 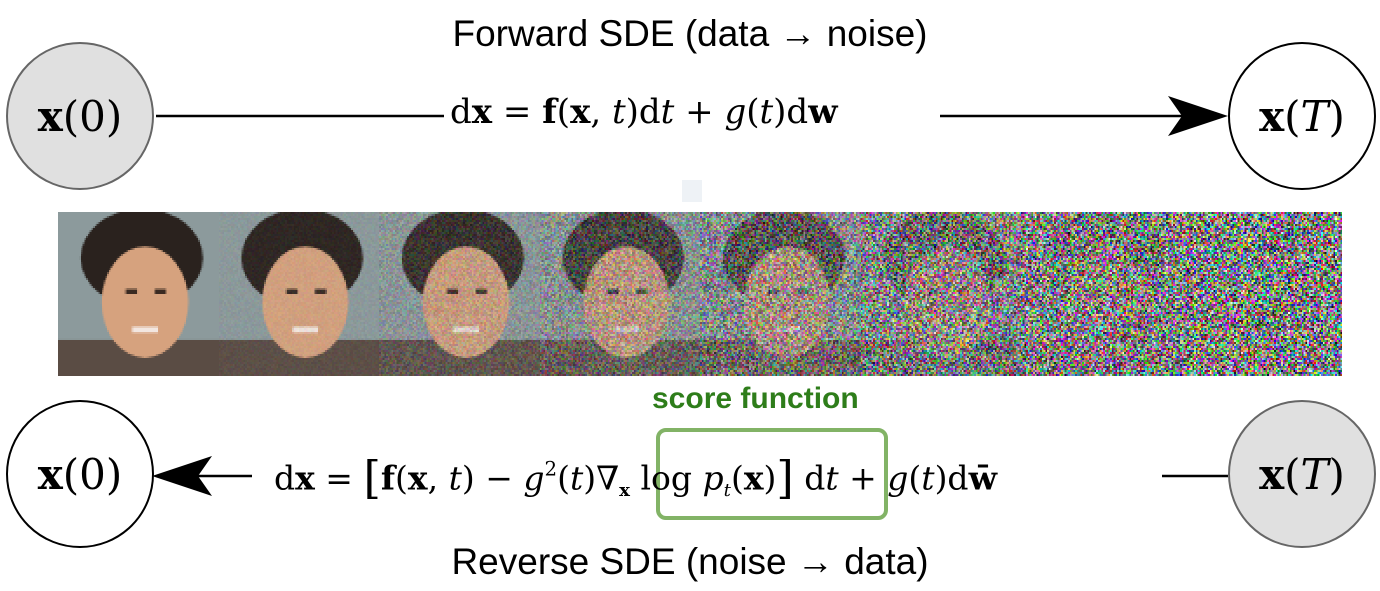 I want to click on reverse-end-node: x (0), so click(x=80, y=474).